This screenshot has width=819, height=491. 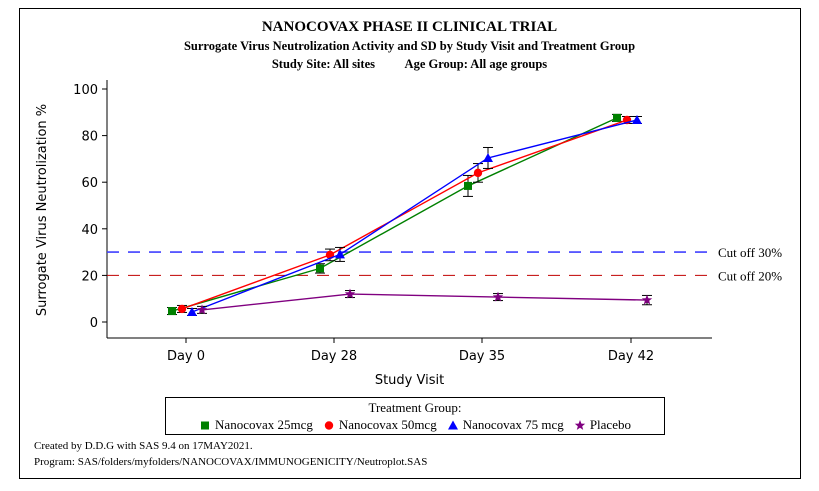 I want to click on legend-item: Nanocovax 75 mcg, so click(x=505, y=425).